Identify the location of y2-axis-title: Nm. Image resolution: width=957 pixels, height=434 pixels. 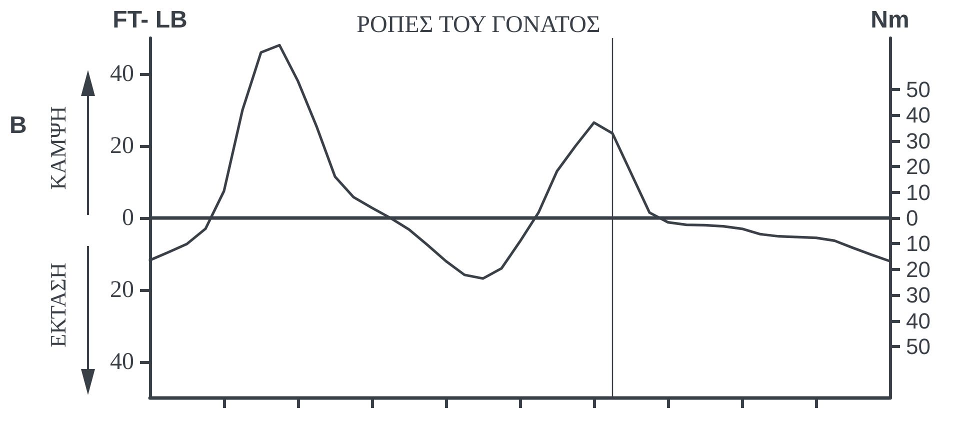
(890, 20).